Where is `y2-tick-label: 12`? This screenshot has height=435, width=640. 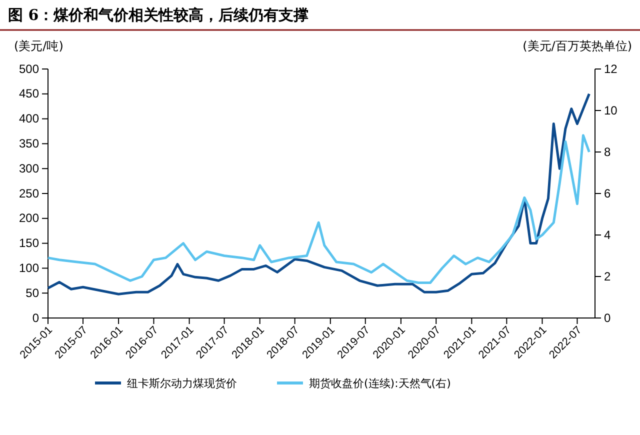
y2-tick-label: 12 is located at coordinates (611, 69).